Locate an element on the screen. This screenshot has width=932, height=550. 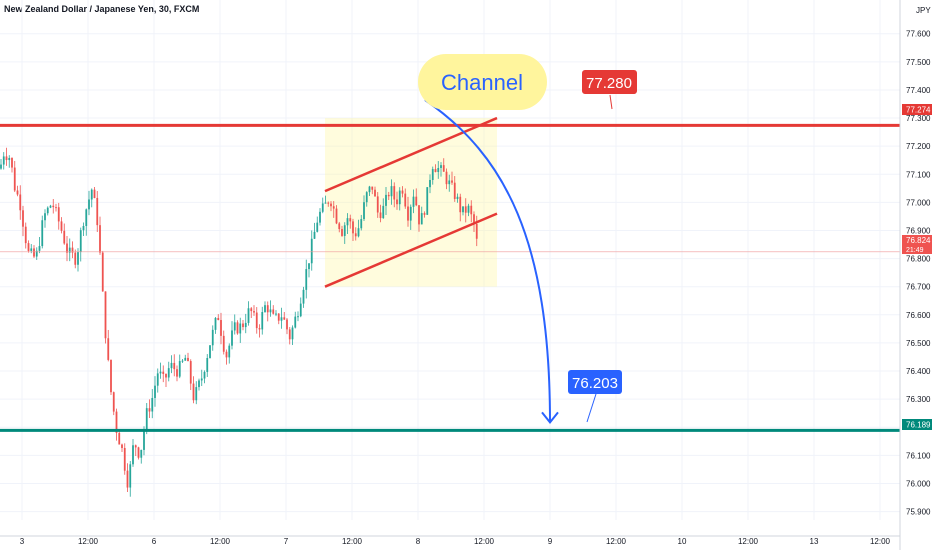
projection-arrow is located at coordinates (491, 262).